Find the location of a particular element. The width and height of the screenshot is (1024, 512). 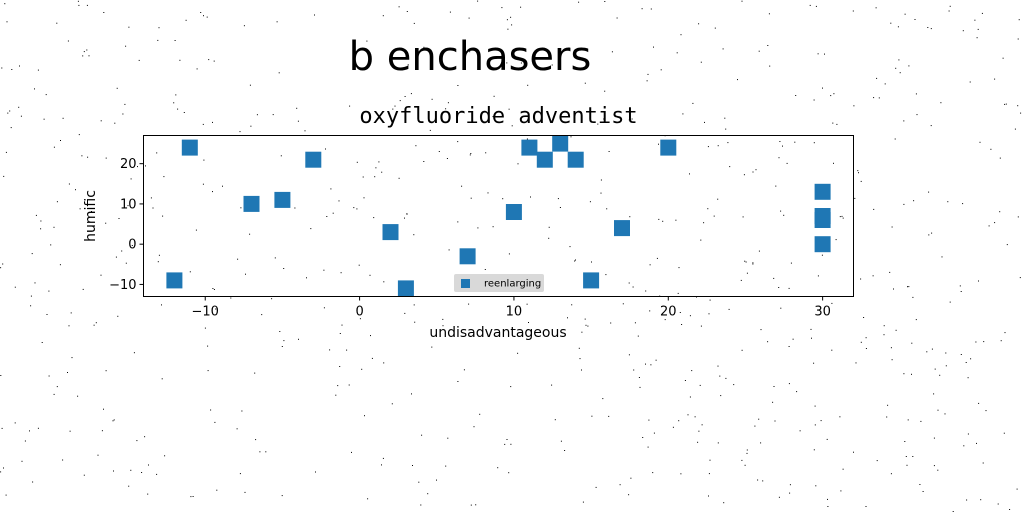

x-tick-label: 30 is located at coordinates (822, 312).